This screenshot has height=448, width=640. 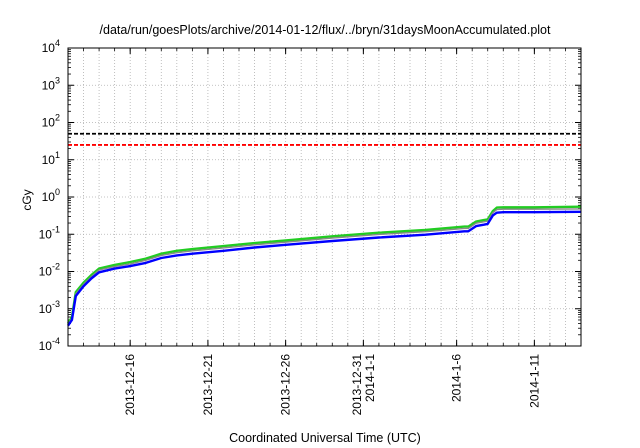 What do you see at coordinates (457, 378) in the screenshot?
I see `x-tick-label: 2014-1-6` at bounding box center [457, 378].